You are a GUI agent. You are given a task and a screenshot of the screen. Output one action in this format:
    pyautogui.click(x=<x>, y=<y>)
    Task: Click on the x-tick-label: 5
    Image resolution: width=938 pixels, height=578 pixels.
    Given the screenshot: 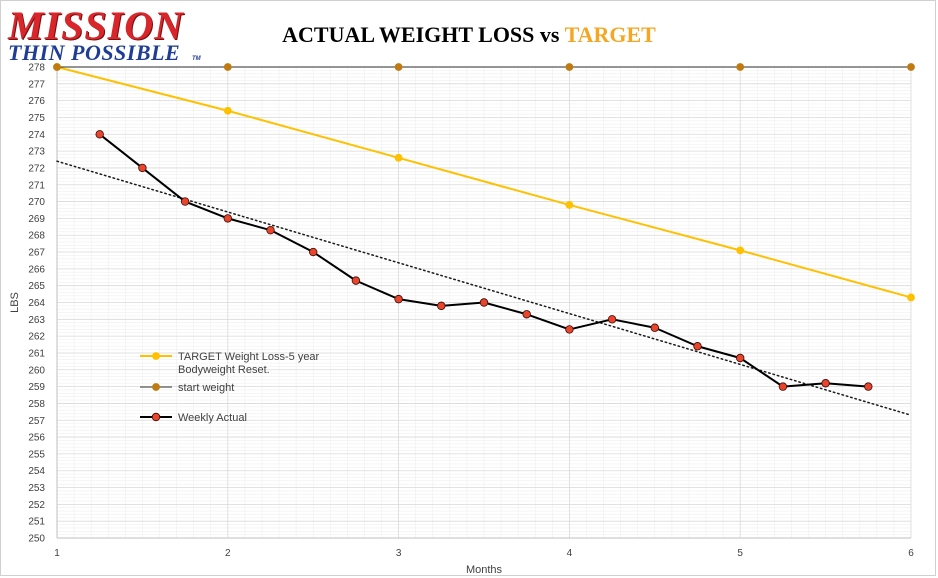 What is the action you would take?
    pyautogui.click(x=740, y=553)
    